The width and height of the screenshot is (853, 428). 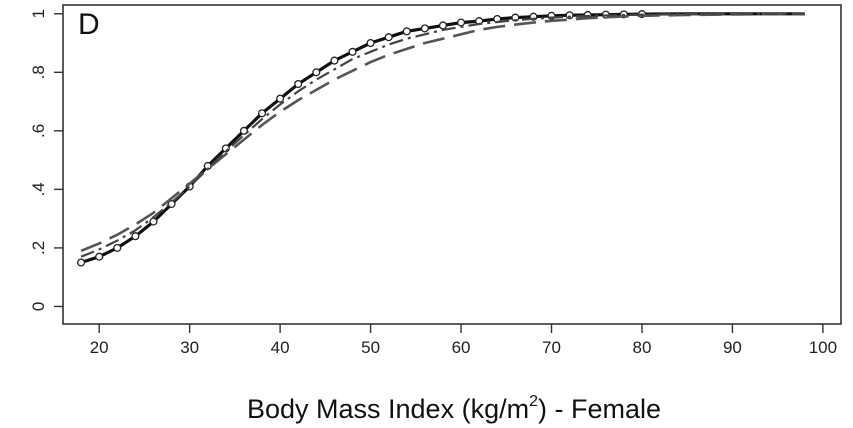 What do you see at coordinates (38, 189) in the screenshot?
I see `y-tick-label: .4` at bounding box center [38, 189].